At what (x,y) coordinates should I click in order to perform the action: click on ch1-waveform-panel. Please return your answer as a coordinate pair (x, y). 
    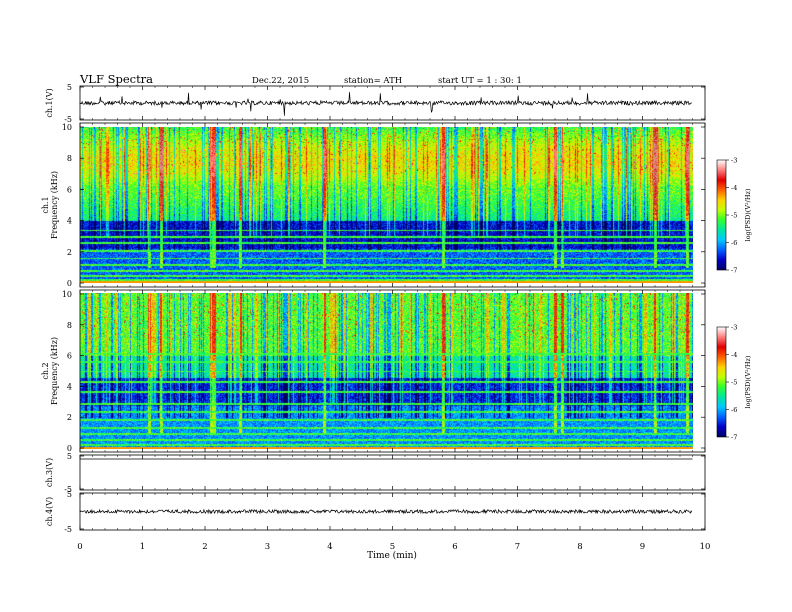
    Looking at the image, I should click on (385, 104).